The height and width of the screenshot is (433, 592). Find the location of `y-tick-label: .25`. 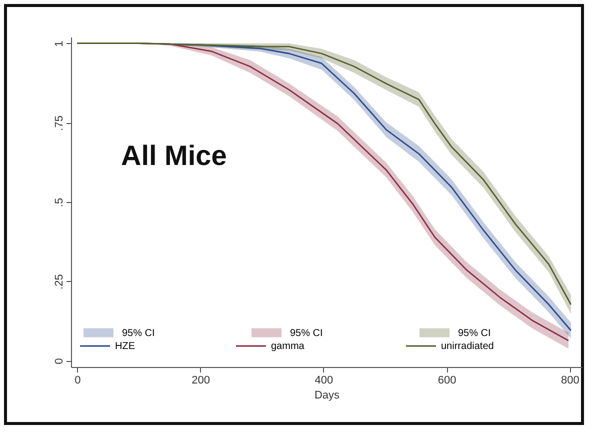

y-tick-label: .25 is located at coordinates (60, 282).